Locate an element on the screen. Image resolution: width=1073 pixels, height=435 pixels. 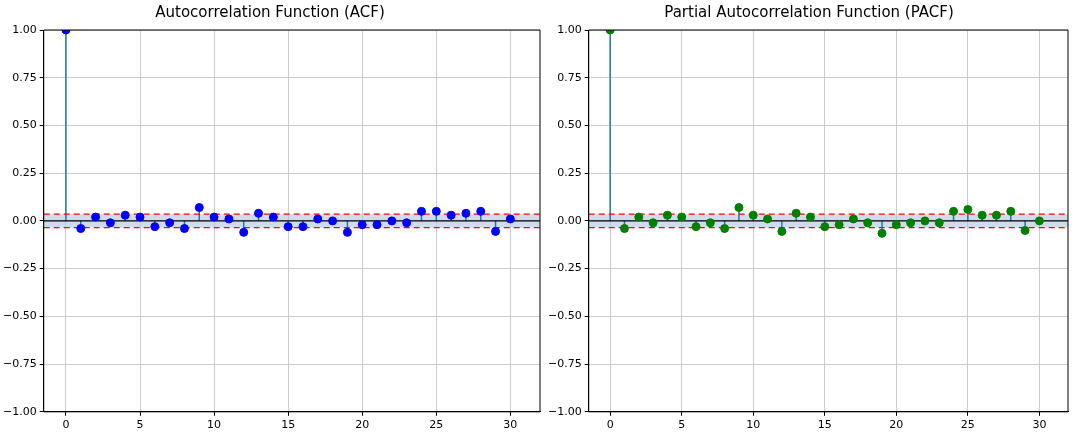
chart-title: Partial Autocorrelation Function (PACF) is located at coordinates (809, 11).